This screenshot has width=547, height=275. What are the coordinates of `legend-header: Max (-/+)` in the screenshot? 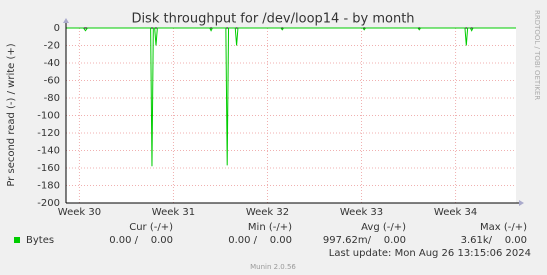 It's located at (503, 227).